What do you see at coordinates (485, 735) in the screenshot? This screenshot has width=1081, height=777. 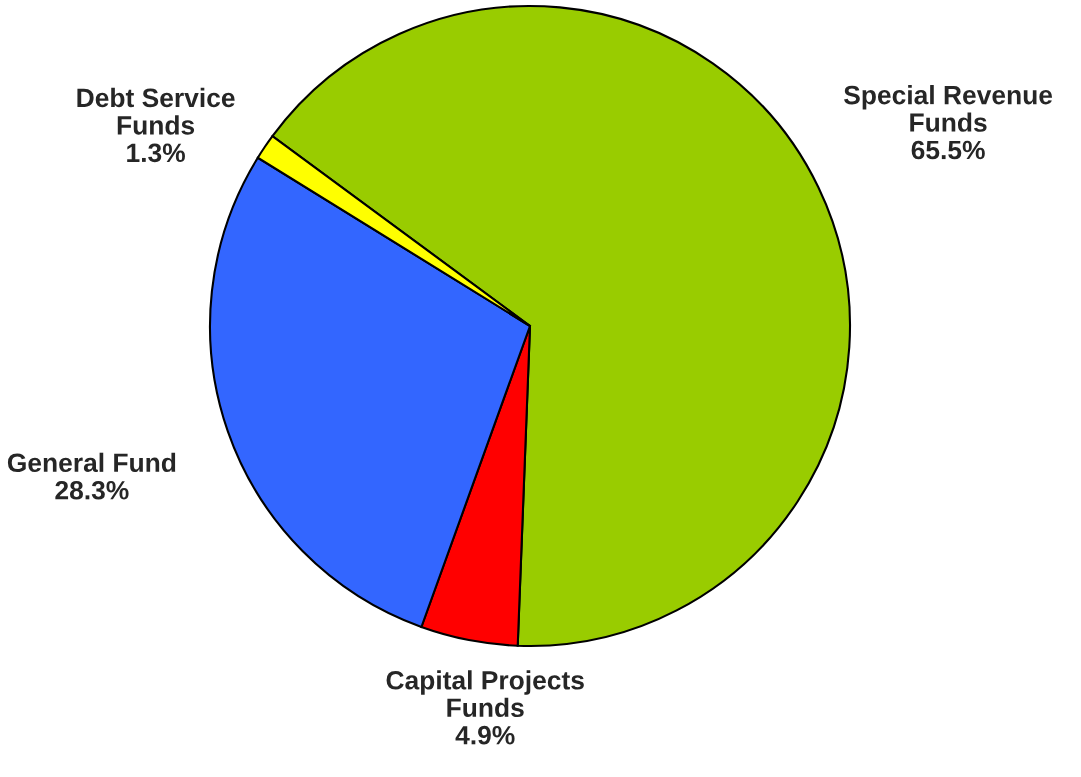 I see `data-label: 4.9%` at bounding box center [485, 735].